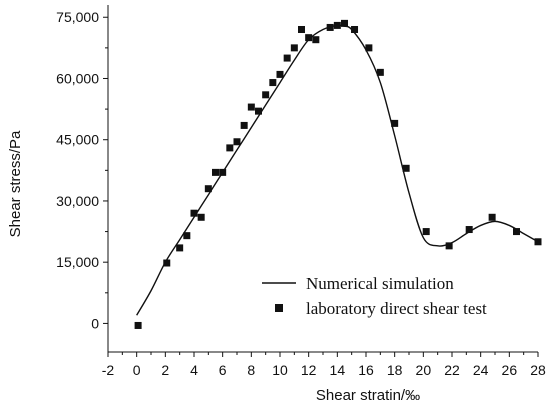  I want to click on y-tick-label: 0, so click(95, 323).